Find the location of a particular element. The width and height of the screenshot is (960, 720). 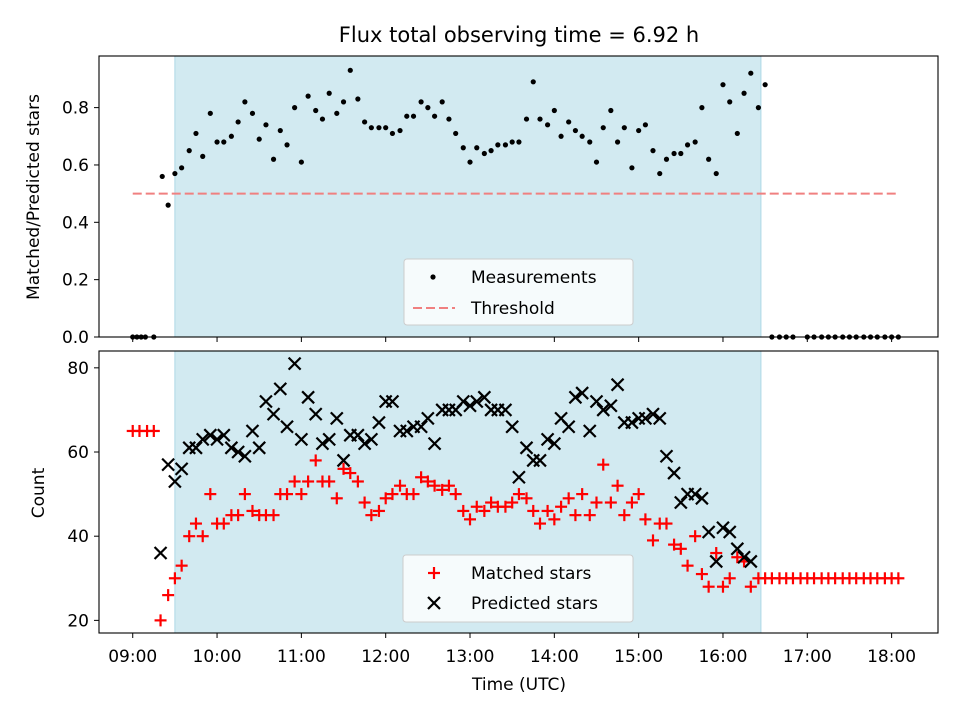

top-legend-box is located at coordinates (518, 292).